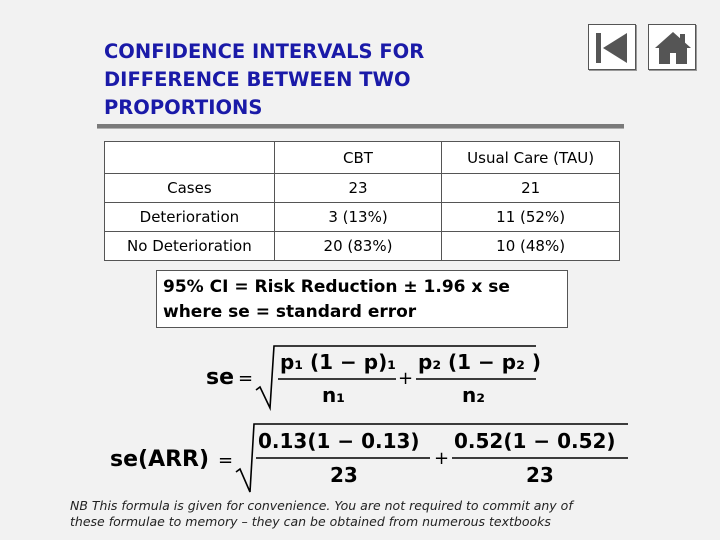 This screenshot has height=540, width=720. Describe the element at coordinates (338, 362) in the screenshot. I see `se-formula-numerator-1: p₁ (1 − p)₁` at that location.